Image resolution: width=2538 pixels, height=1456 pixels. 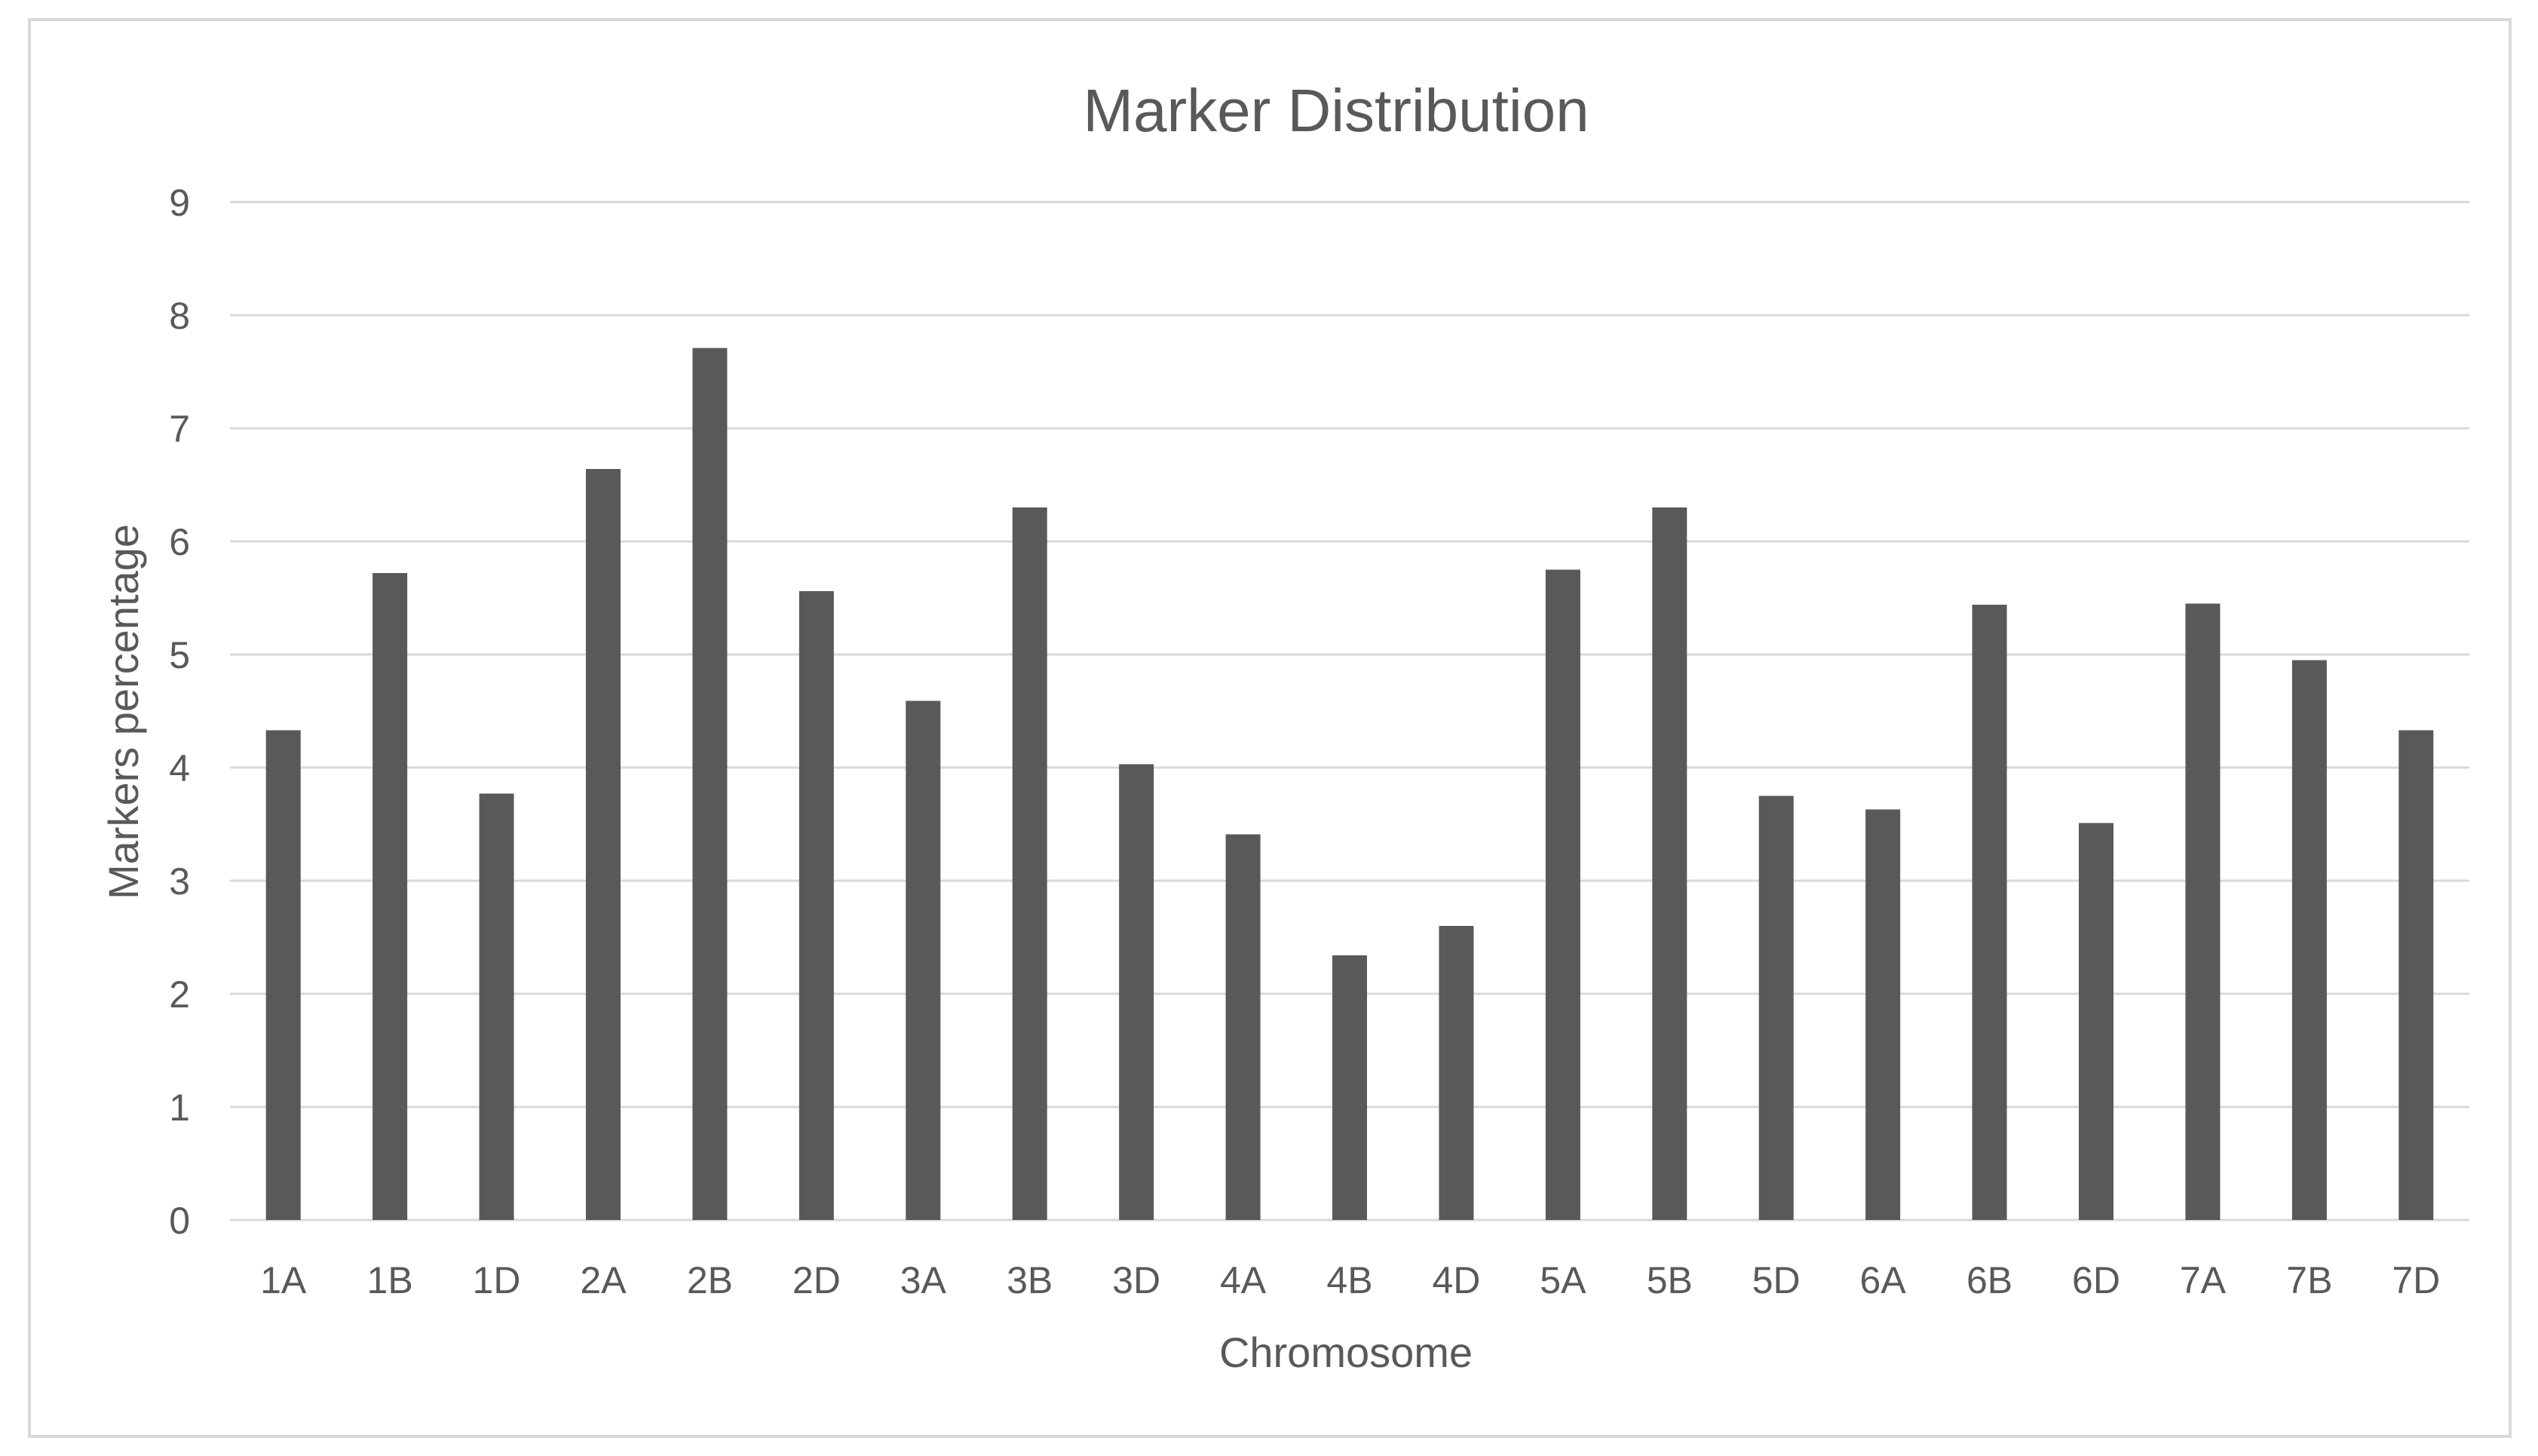 I want to click on bar-4a, so click(x=1243, y=1027).